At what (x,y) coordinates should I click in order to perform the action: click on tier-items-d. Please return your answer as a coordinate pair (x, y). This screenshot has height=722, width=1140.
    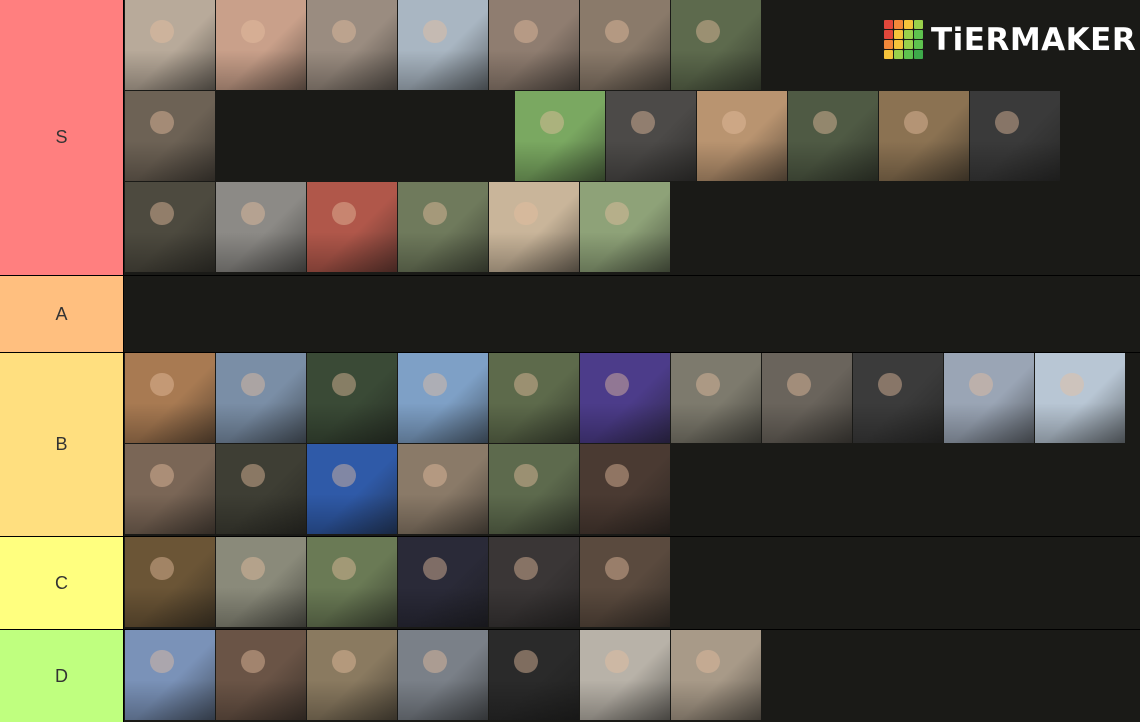
    Looking at the image, I should click on (632, 676).